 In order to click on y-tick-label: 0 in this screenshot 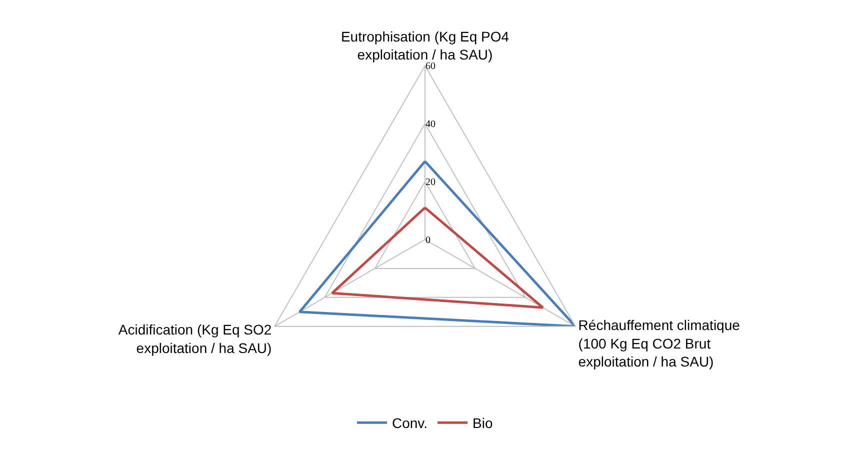, I will do `click(428, 240)`.